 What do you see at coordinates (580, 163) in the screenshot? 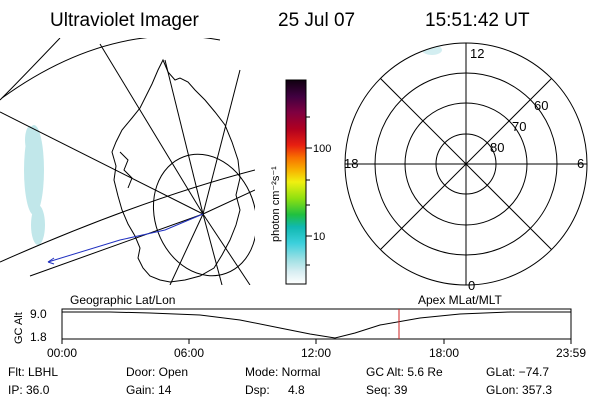
I see `mlt-6-label: 6` at bounding box center [580, 163].